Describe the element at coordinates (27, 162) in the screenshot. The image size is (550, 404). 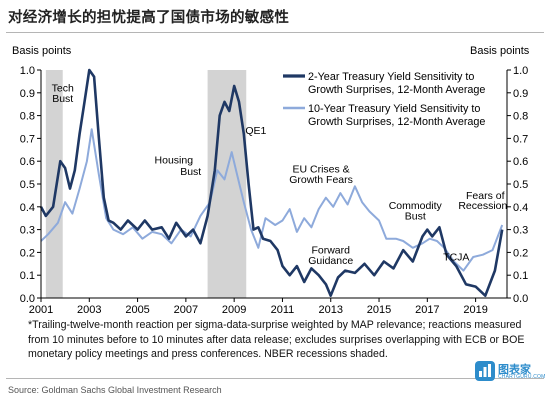
I see `y-tick-label-left: 0.6` at that location.